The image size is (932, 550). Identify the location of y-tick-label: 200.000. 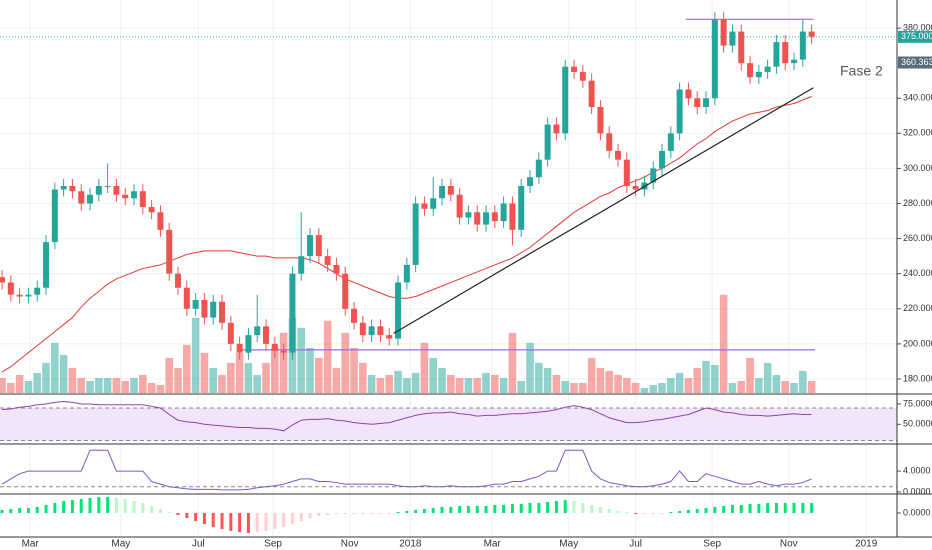
(917, 343).